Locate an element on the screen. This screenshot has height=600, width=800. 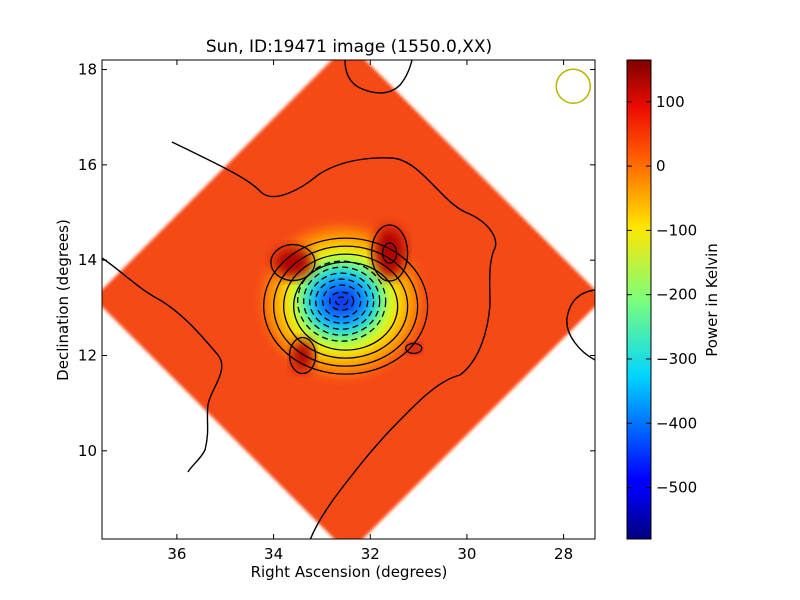
colorbar: 100 0 −100 −200 −300 −400 −500 Power in Kelvin is located at coordinates (673, 299).